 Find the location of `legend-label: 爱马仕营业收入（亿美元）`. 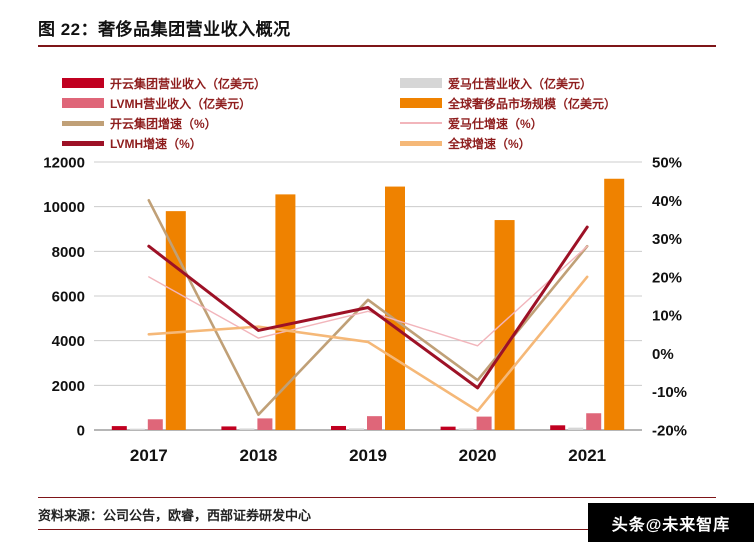

legend-label: 爱马仕营业收入（亿美元） is located at coordinates (520, 83).